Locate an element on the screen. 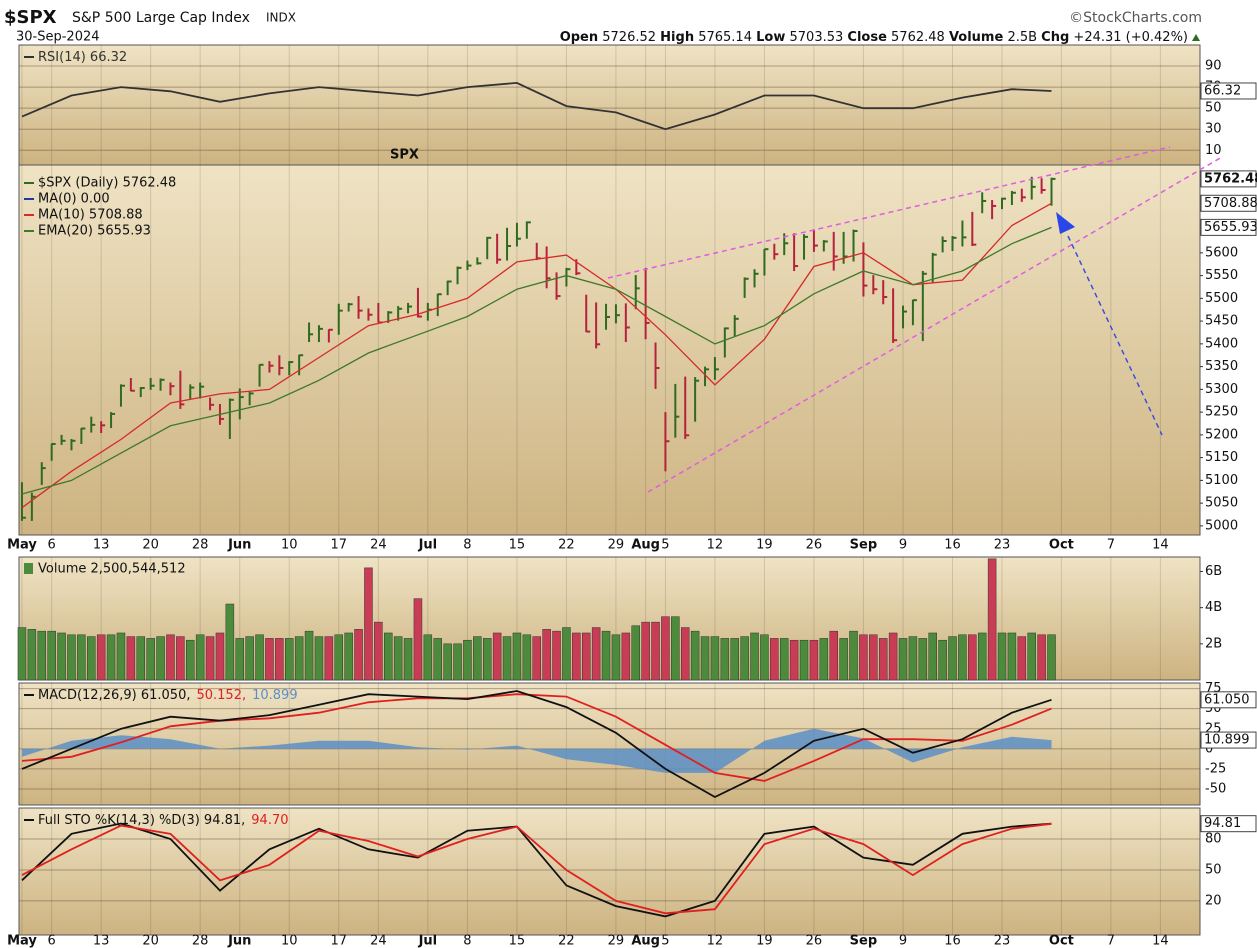 This screenshot has height=948, width=1257. panel-background is located at coordinates (609, 871).